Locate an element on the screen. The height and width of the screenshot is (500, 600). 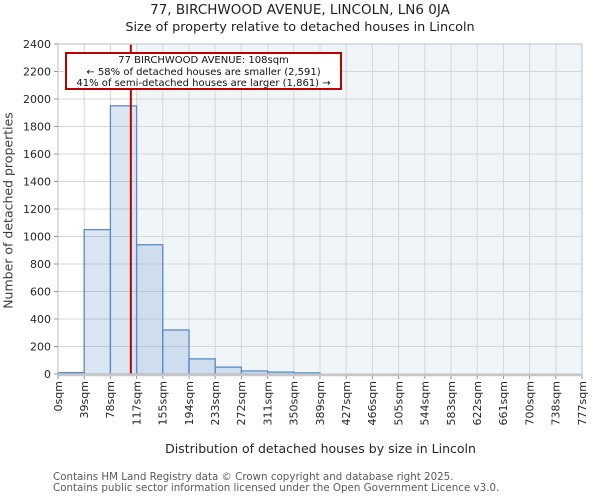
svg-text: 2000 is located at coordinates (37, 99).